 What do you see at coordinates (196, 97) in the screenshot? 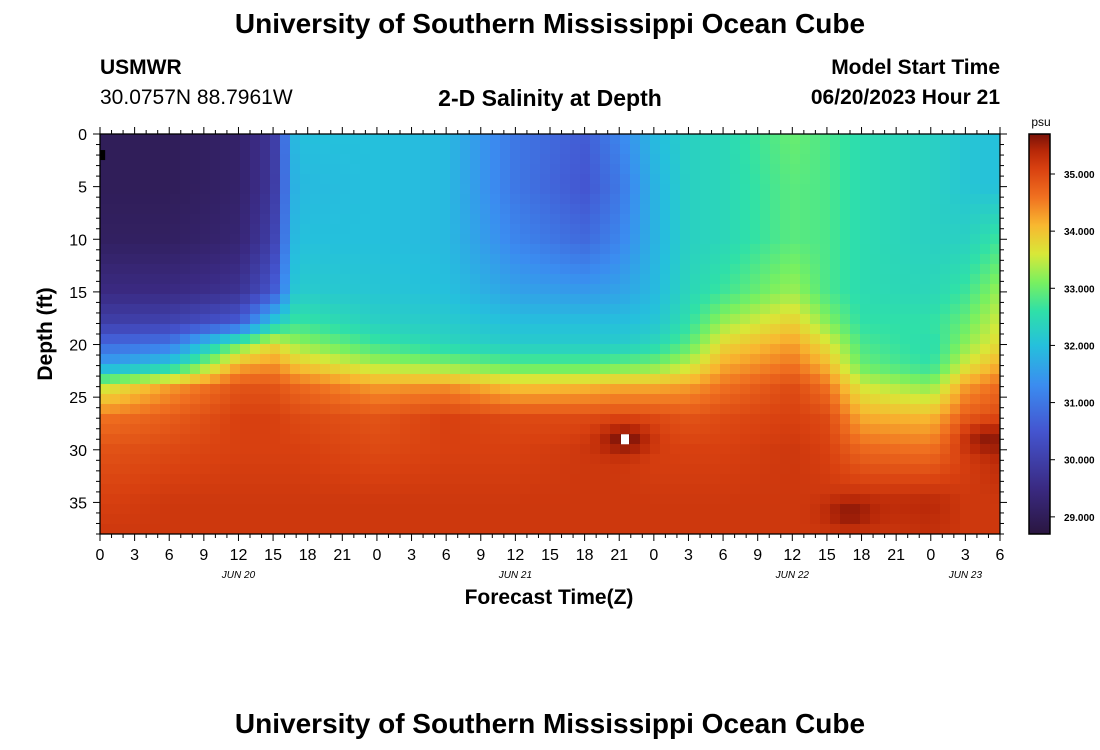
I see `station-coordinates: 30.0757N 88.7961W` at bounding box center [196, 97].